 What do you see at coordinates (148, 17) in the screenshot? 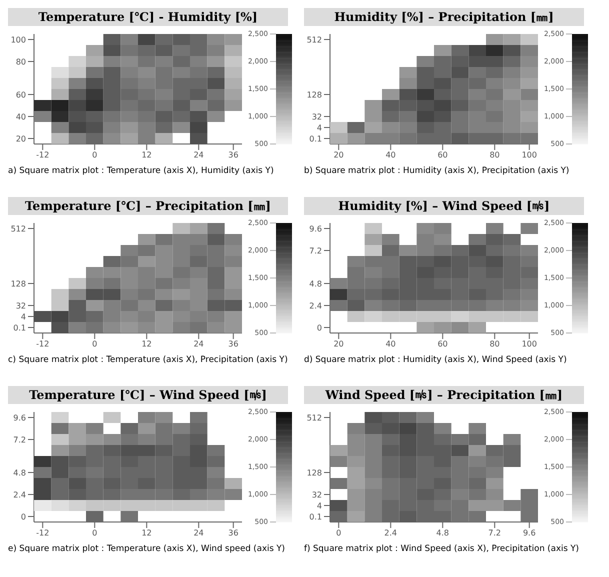
I see `chart-title: Temperature [℃] - Humidity [%]` at bounding box center [148, 17].